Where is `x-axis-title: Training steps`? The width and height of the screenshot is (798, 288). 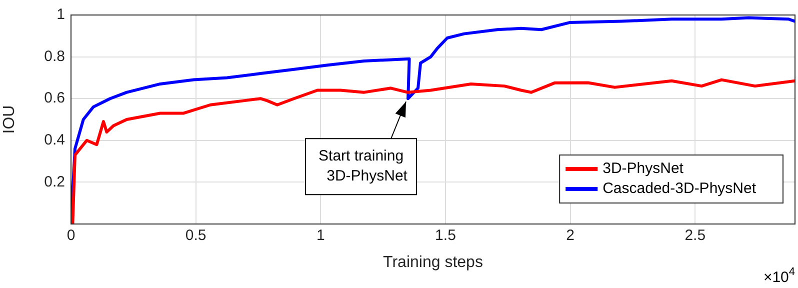
x-axis-title: Training steps is located at coordinates (433, 262).